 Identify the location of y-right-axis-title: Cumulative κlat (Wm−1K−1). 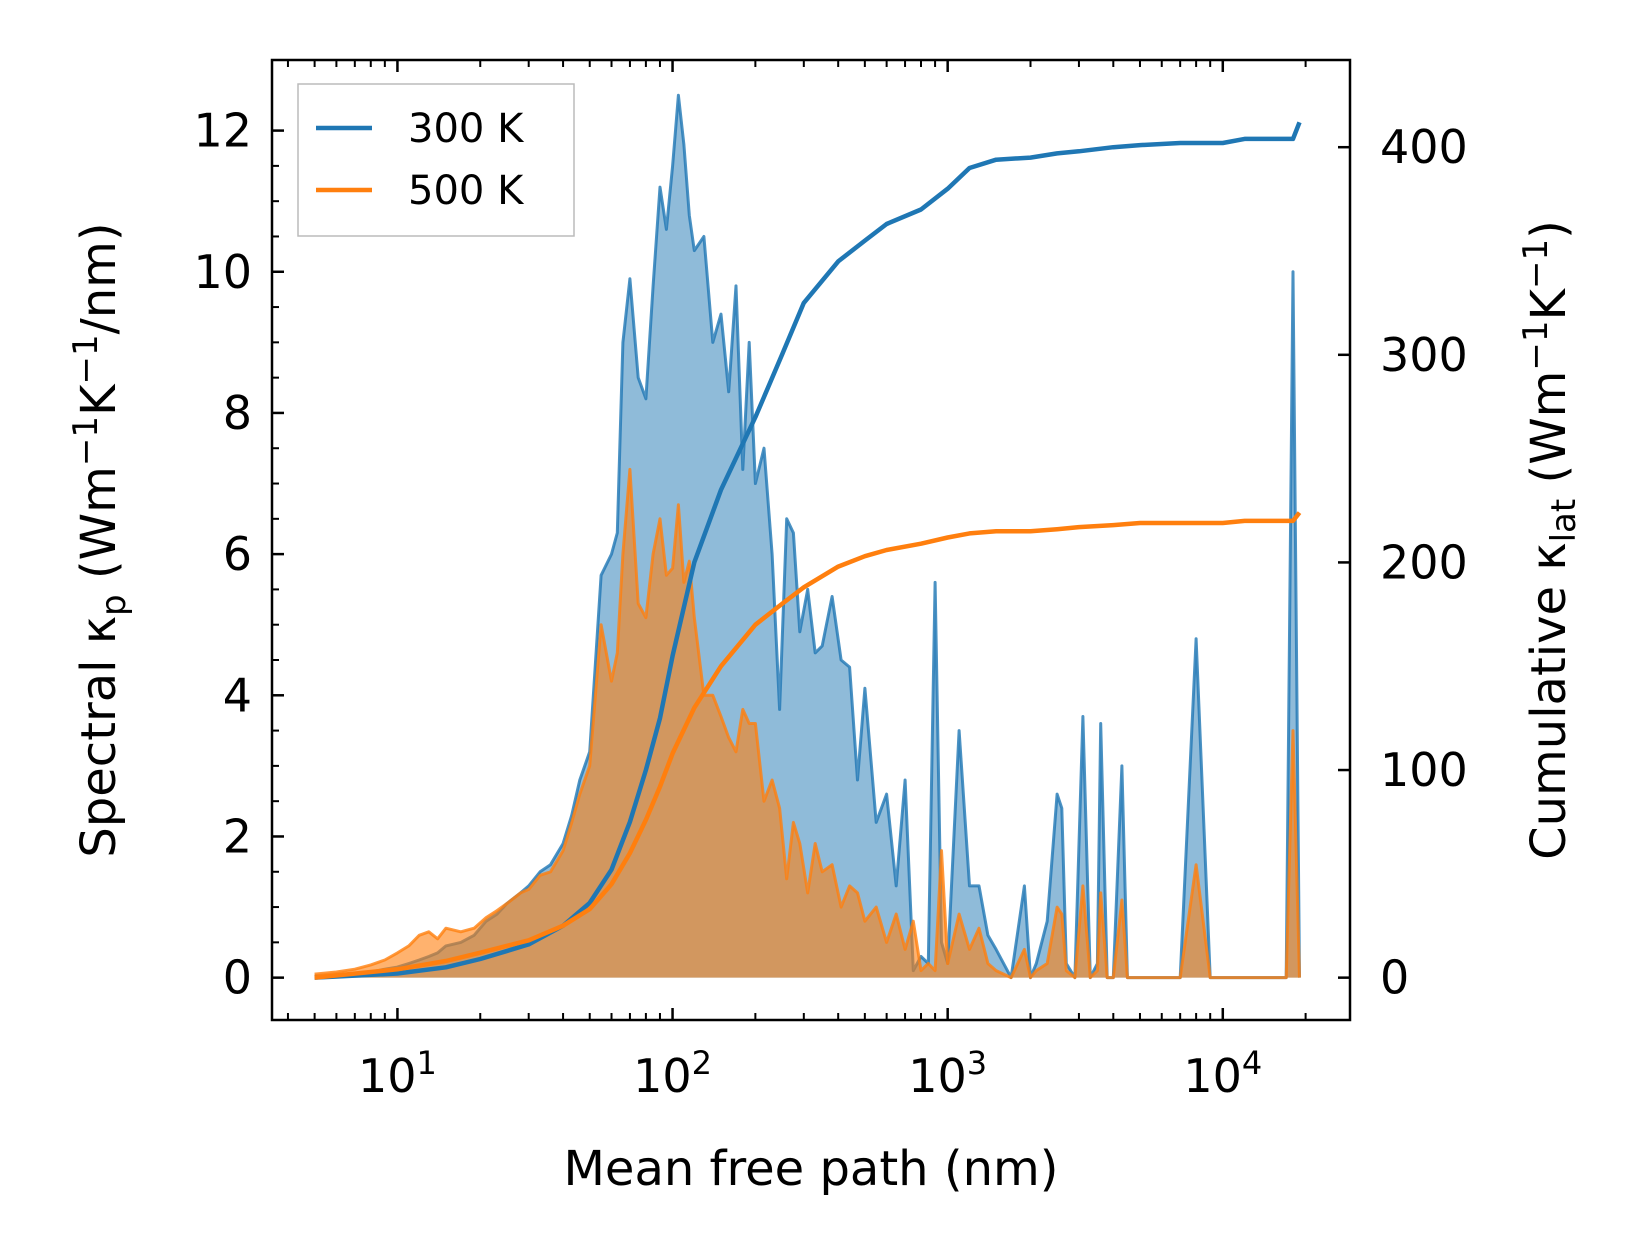
(1550, 540).